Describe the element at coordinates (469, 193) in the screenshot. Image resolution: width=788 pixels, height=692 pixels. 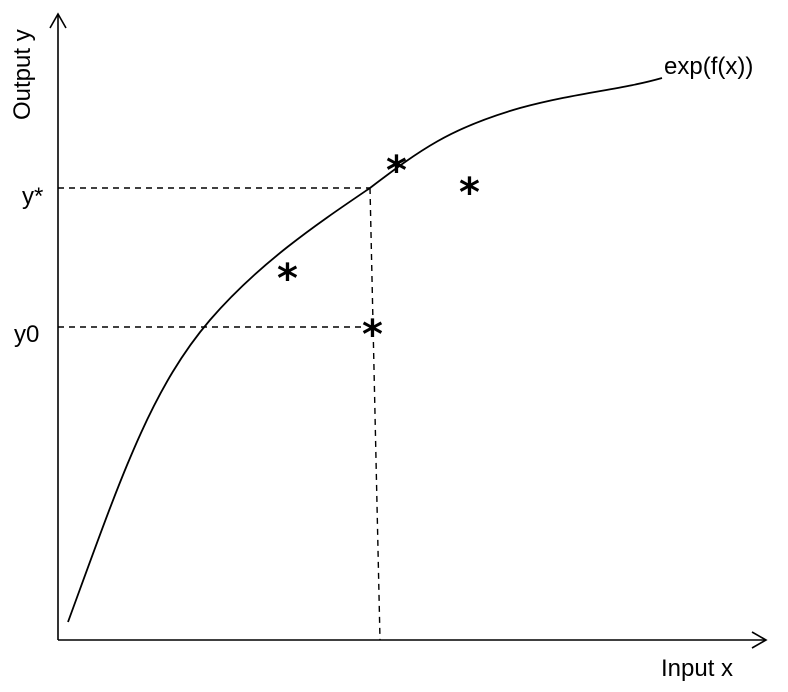
I see `point-star-2: *` at that location.